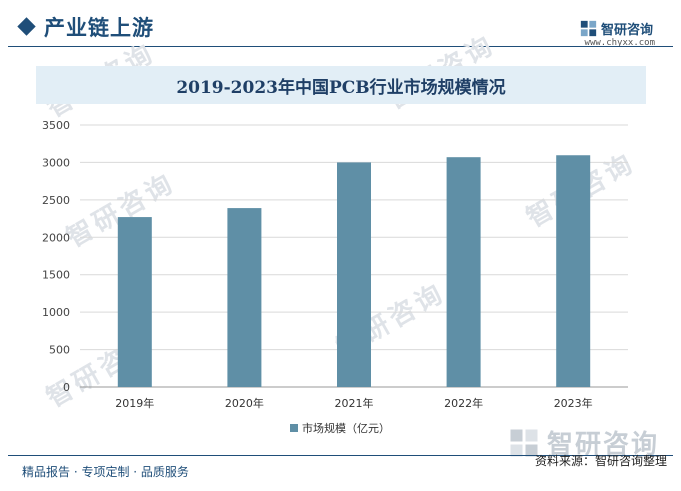 This screenshot has width=681, height=491. I want to click on brand-logo-icon, so click(588, 28).